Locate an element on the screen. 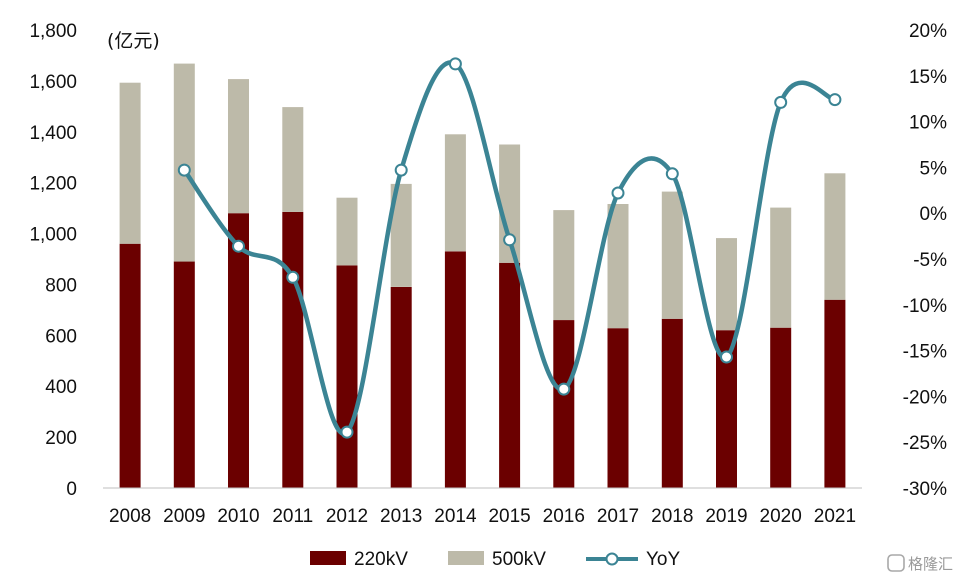 This screenshot has height=585, width=960. x-axis-tick-2018: 2018 is located at coordinates (672, 516).